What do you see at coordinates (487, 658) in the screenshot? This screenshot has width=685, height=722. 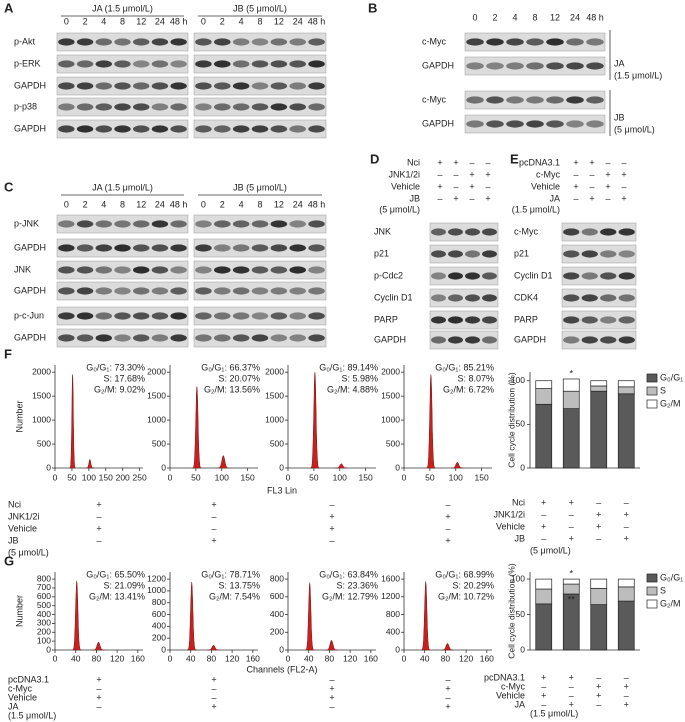 I see `x-tick-label: 160` at bounding box center [487, 658].